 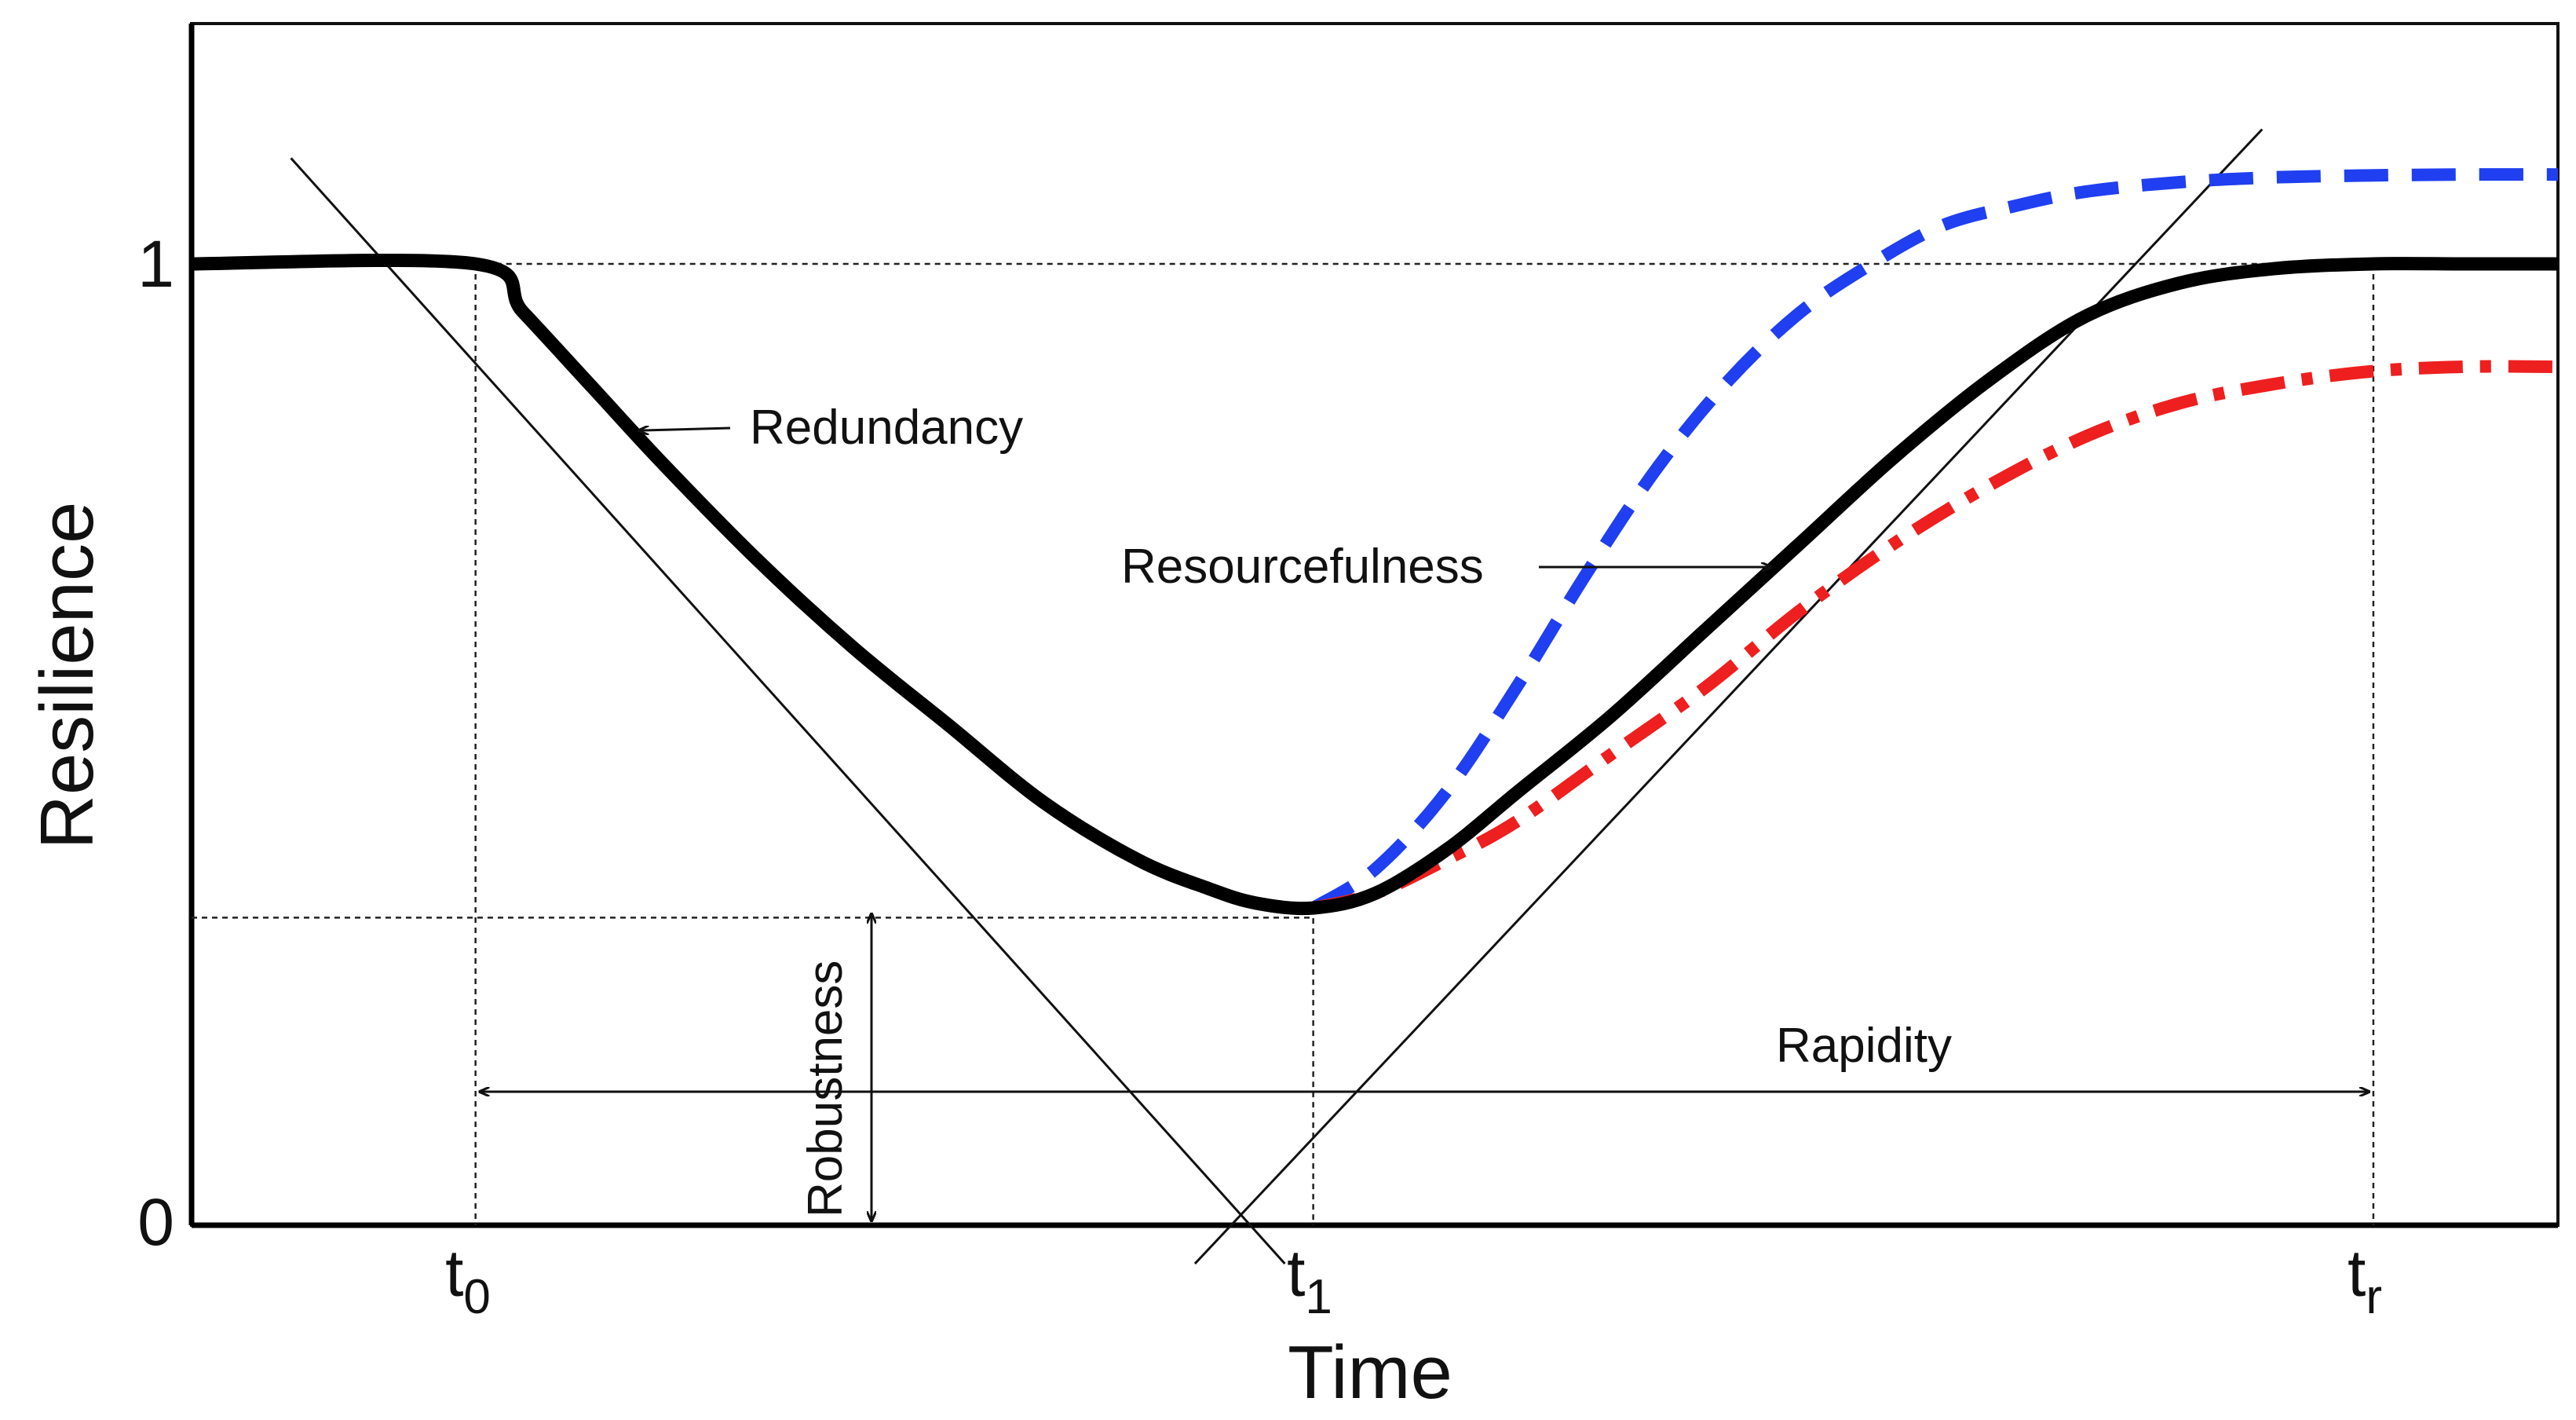 I want to click on annotation-robustness: Robustness, so click(x=825, y=1089).